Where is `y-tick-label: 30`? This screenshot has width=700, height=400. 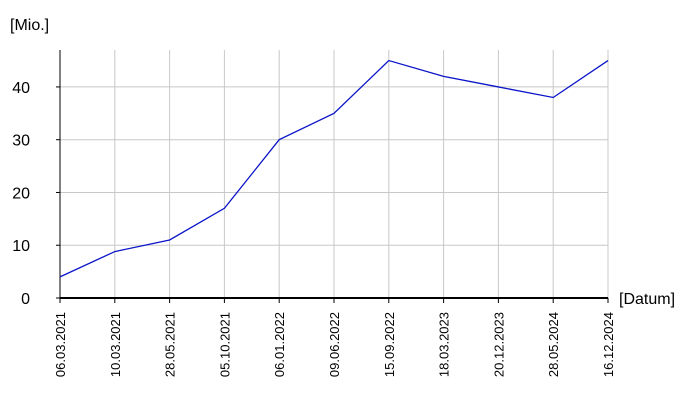 y-tick-label: 30 is located at coordinates (21, 141).